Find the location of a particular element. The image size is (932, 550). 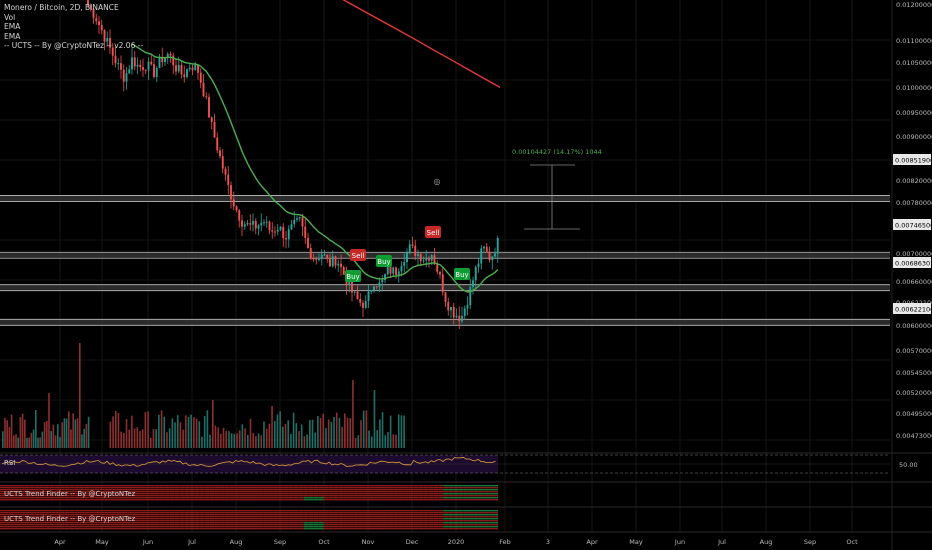

rsi-label: RSI is located at coordinates (10, 463).